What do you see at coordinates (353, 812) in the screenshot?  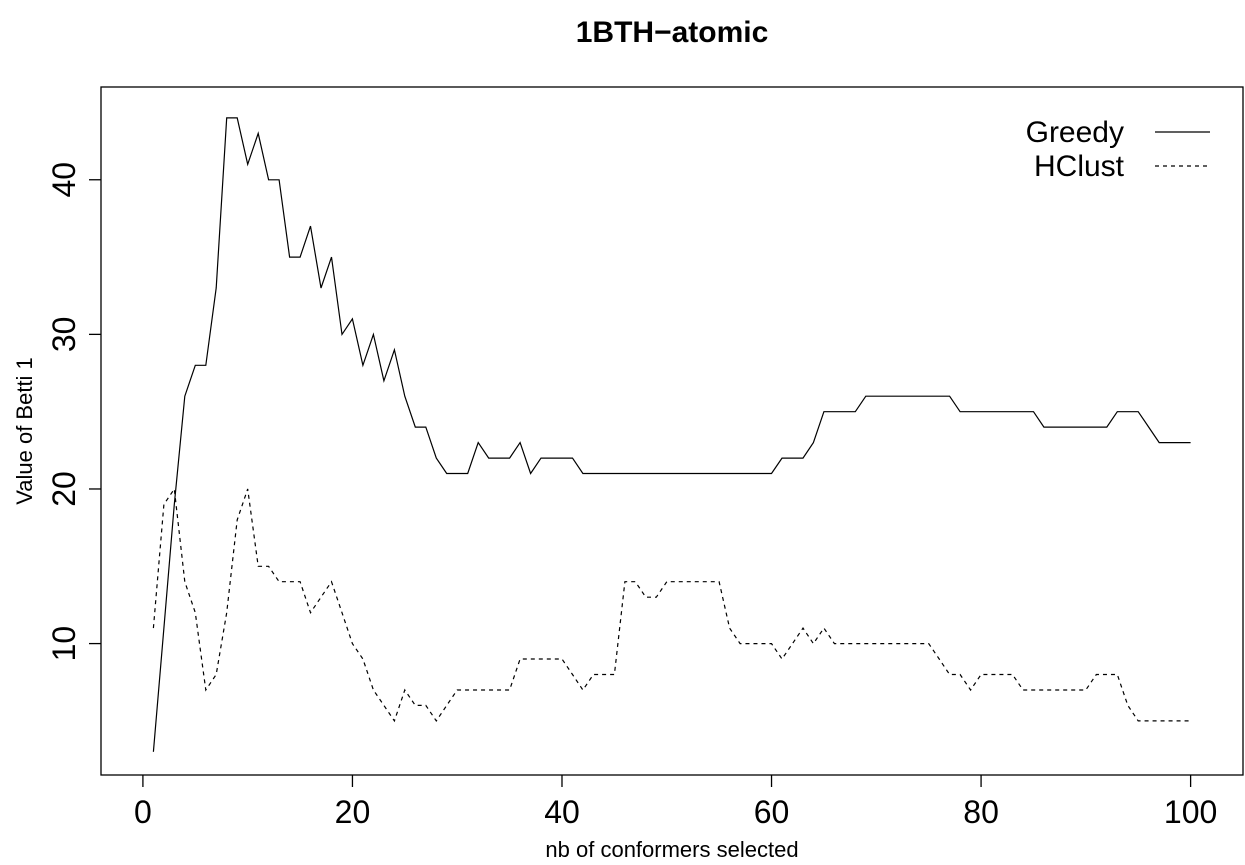 I see `x-tick-label-20: 20` at bounding box center [353, 812].